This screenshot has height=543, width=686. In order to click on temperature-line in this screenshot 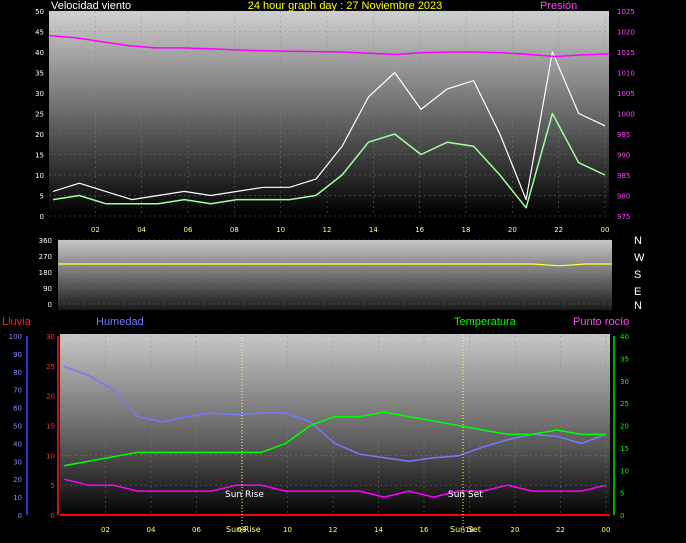, I will do `click(334, 439)`.